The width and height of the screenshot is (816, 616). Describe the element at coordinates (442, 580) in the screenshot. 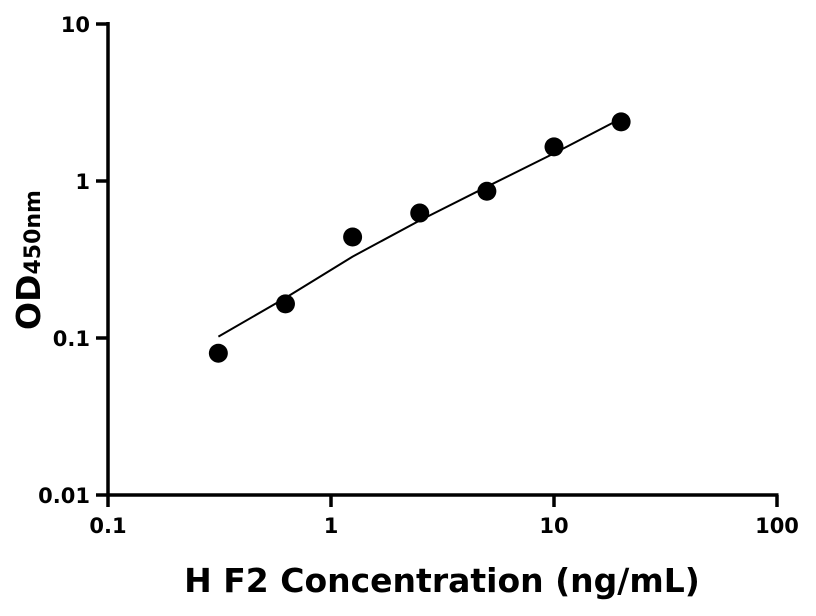

I see `x-axis-label: H F2 Concentration (ng/mL)` at that location.